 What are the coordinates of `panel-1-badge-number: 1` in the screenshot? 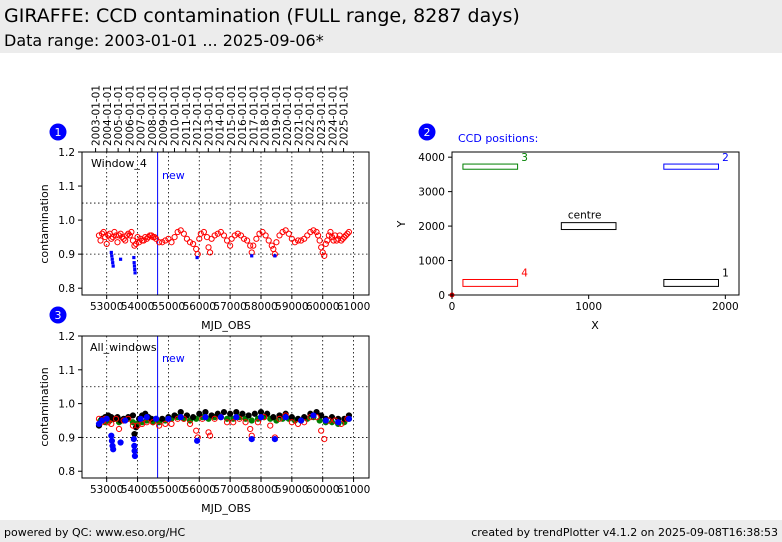 It's located at (58, 132).